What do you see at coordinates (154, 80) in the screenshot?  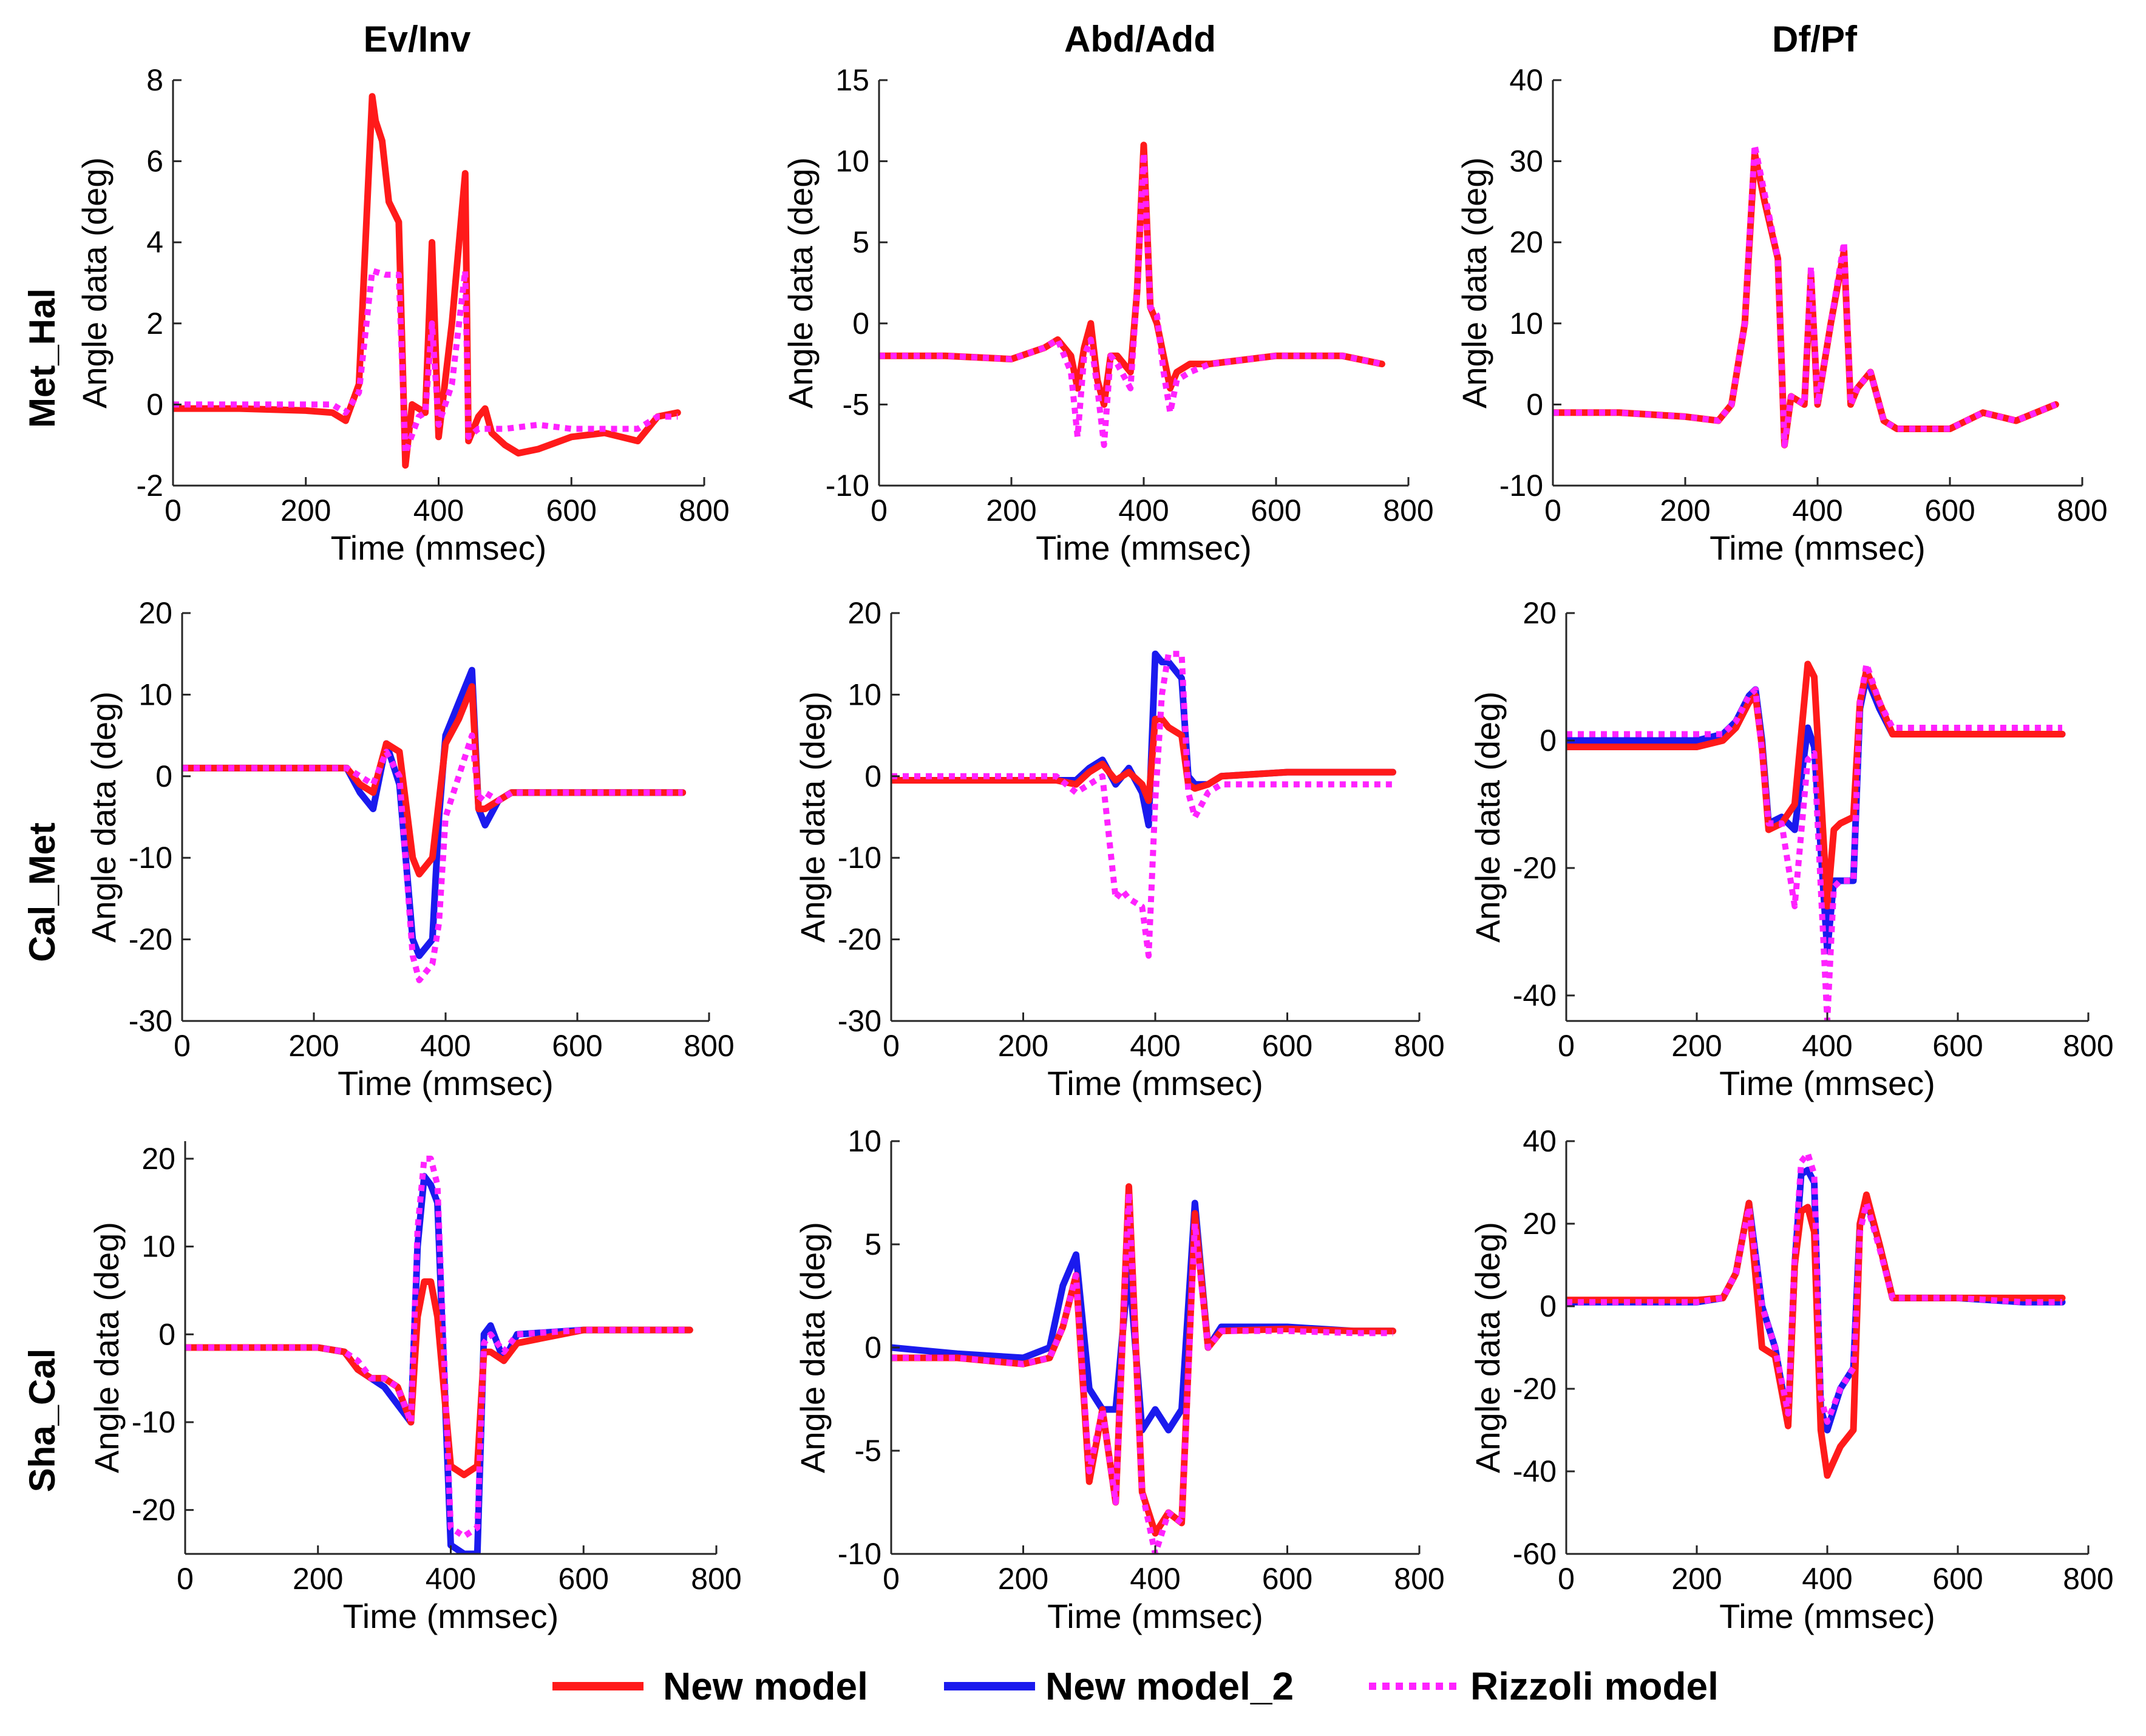 I see `y-tick-label: 8` at bounding box center [154, 80].